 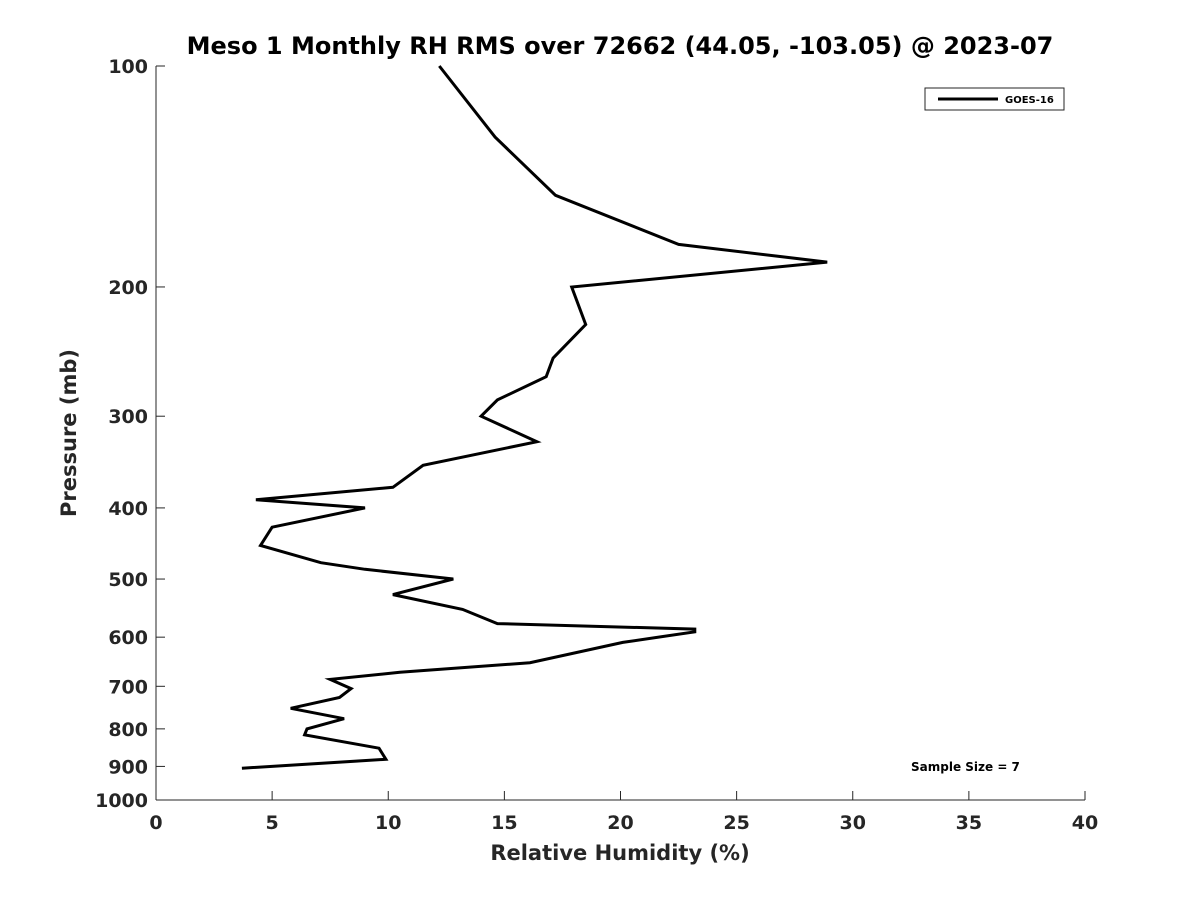 I want to click on x-tick-label: 10, so click(x=388, y=823).